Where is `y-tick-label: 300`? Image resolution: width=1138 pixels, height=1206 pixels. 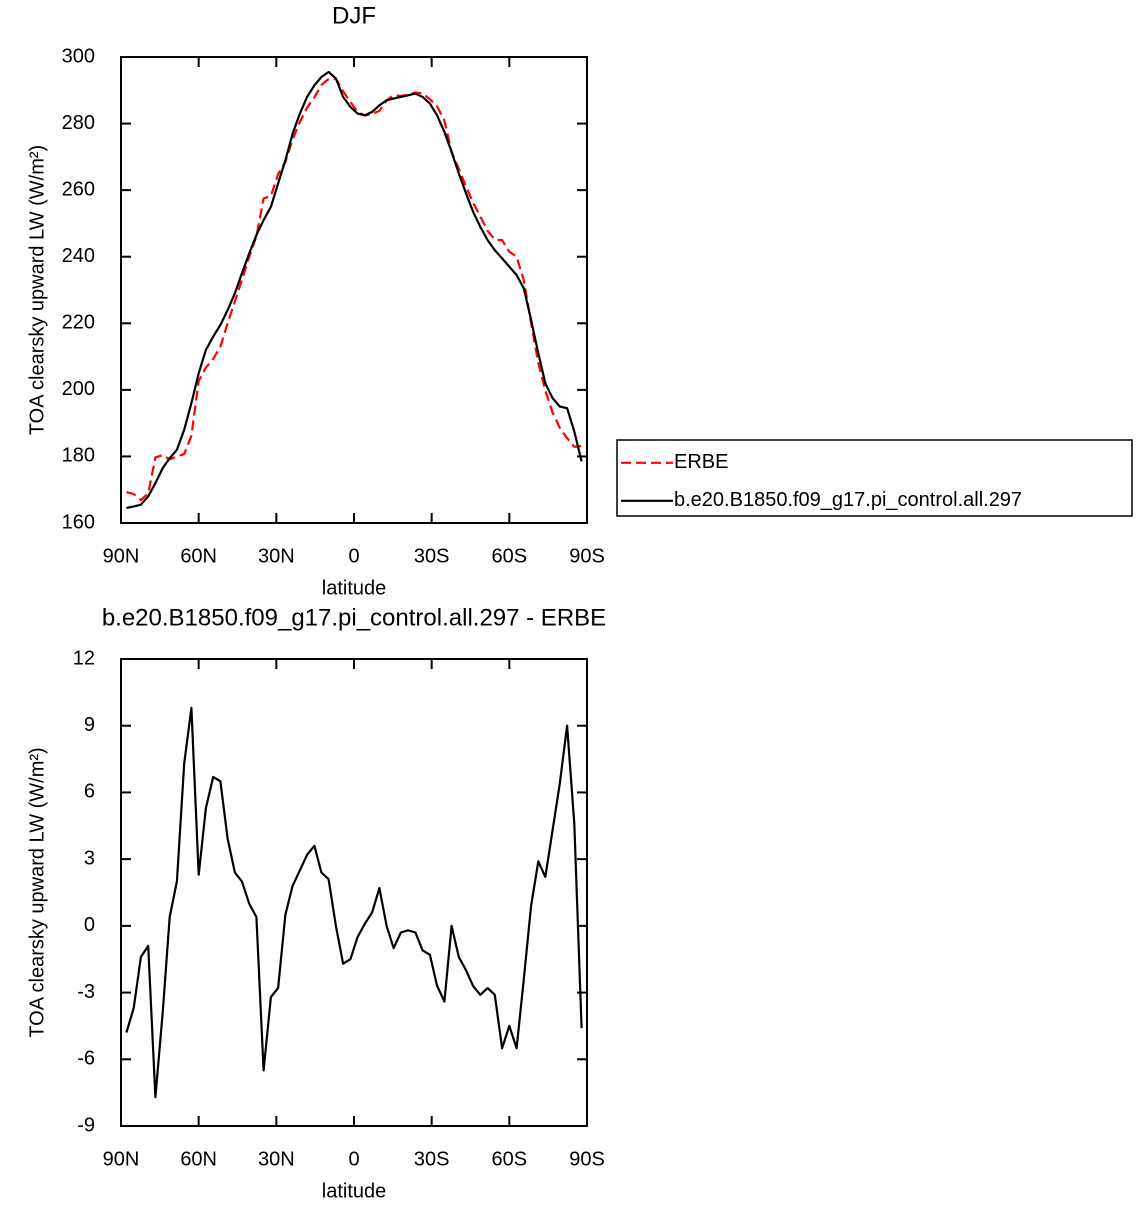 y-tick-label: 300 is located at coordinates (78, 56).